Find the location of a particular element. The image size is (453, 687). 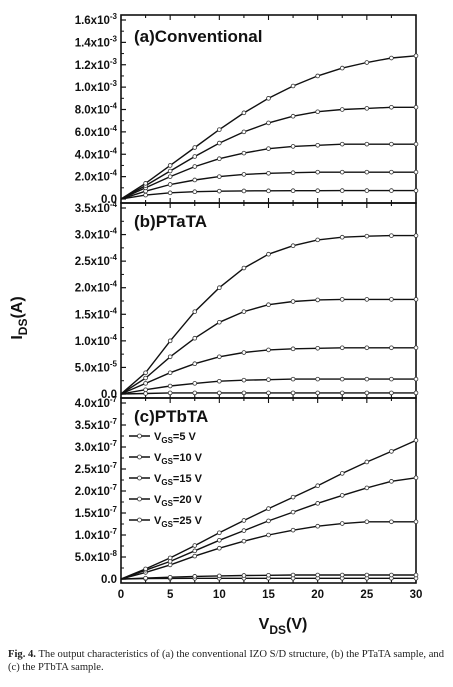

x-tick-label: 5 is located at coordinates (170, 595).